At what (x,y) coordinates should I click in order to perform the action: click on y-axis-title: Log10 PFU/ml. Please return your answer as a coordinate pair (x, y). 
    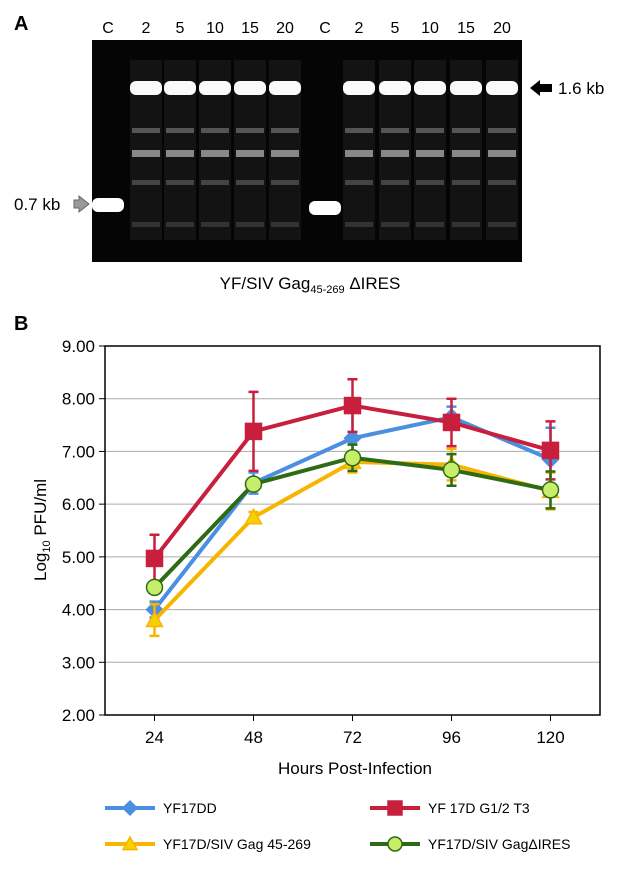
    Looking at the image, I should click on (42, 530).